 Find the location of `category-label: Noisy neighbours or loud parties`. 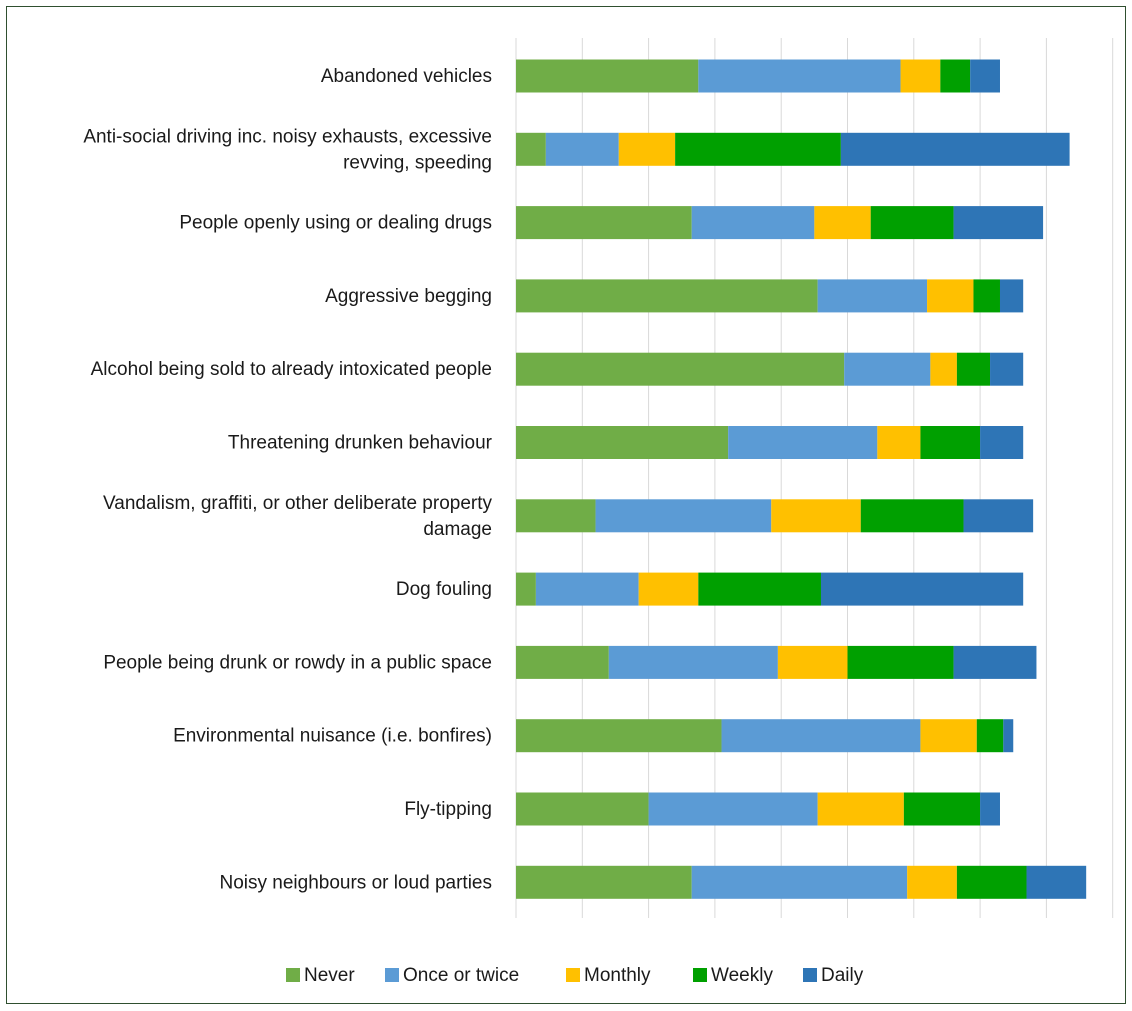

category-label: Noisy neighbours or loud parties is located at coordinates (356, 882).